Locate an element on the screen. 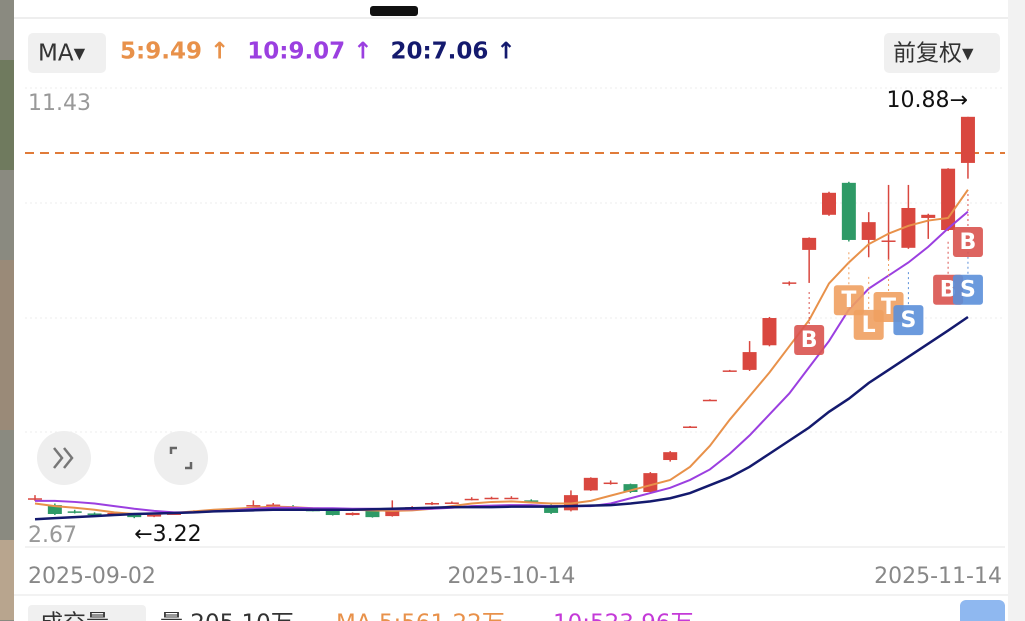 This screenshot has width=1025, height=621. side-strip is located at coordinates (1016, 310).